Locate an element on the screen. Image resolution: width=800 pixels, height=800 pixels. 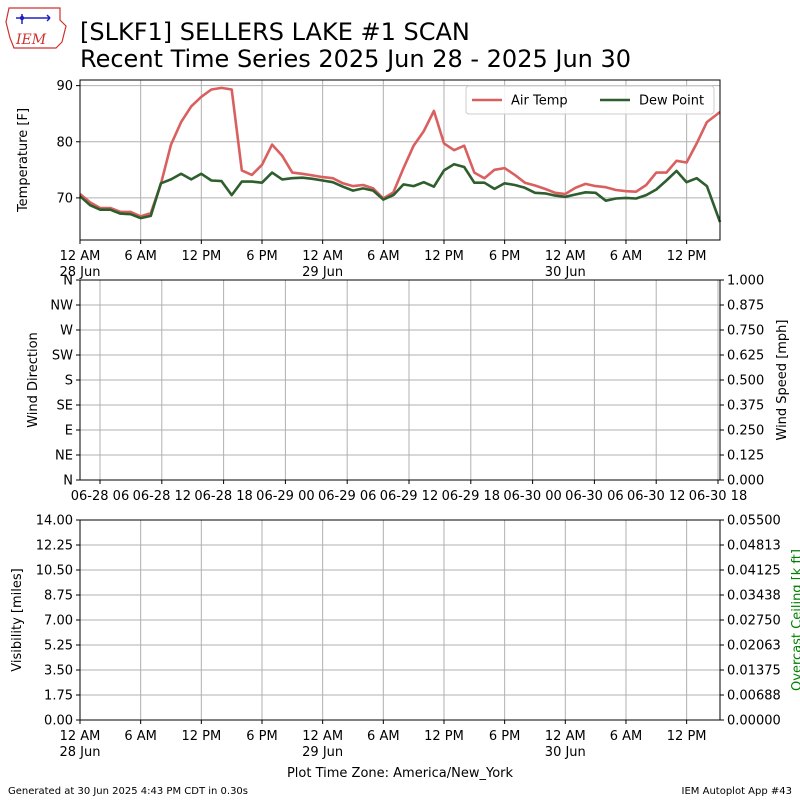
visibility-tick-label: 1.75 is located at coordinates (58, 696).